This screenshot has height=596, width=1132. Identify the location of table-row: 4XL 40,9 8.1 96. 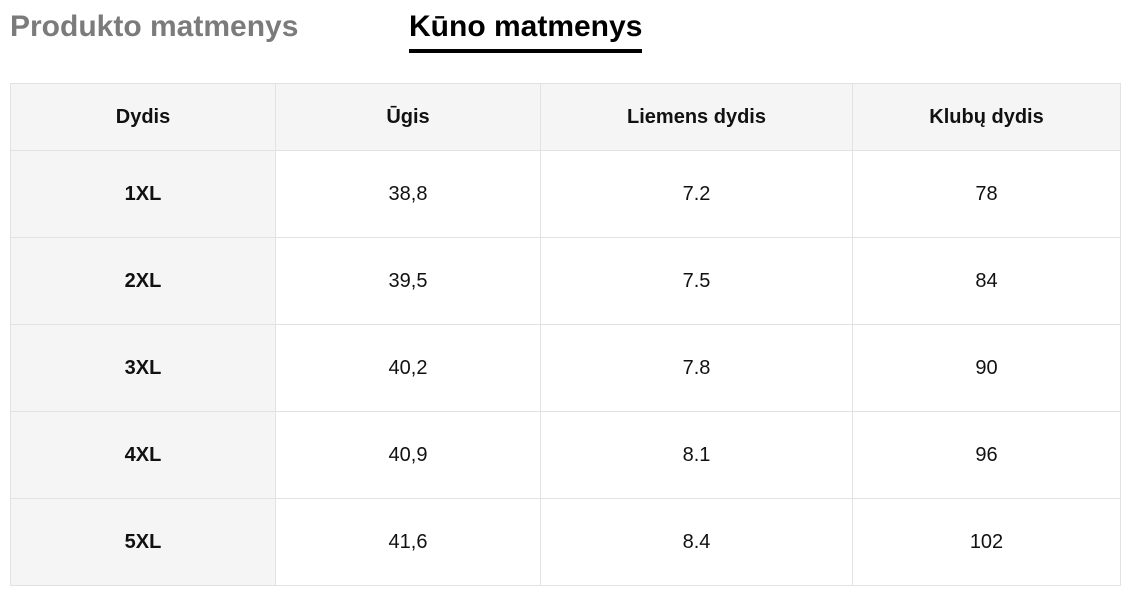
(565, 455).